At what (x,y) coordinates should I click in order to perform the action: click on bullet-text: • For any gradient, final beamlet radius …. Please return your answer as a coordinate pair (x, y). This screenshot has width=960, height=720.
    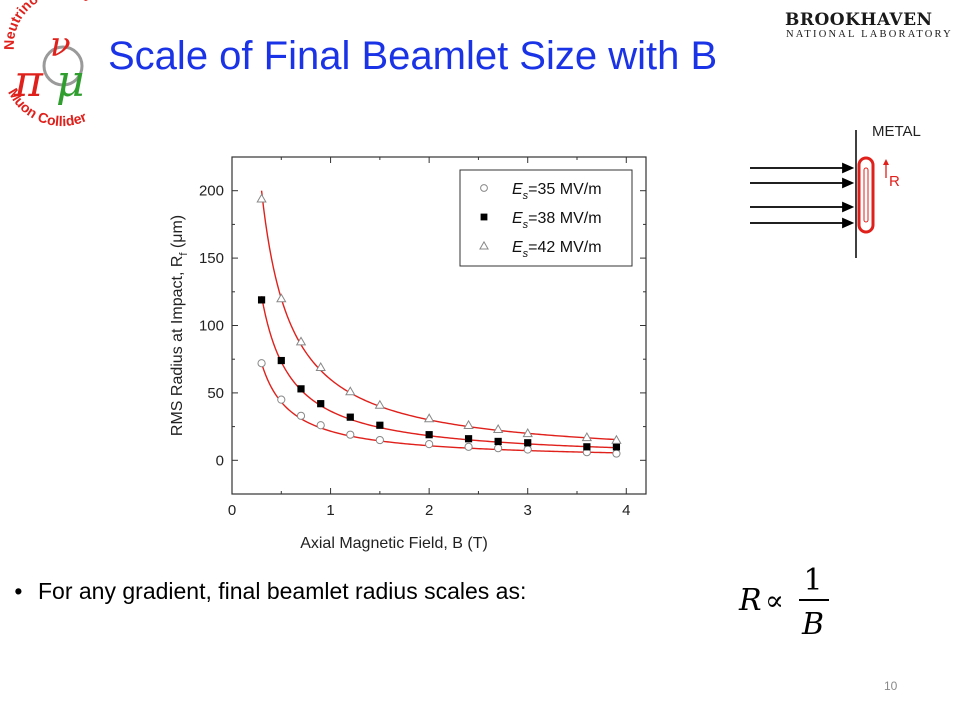
    Looking at the image, I should click on (267, 591).